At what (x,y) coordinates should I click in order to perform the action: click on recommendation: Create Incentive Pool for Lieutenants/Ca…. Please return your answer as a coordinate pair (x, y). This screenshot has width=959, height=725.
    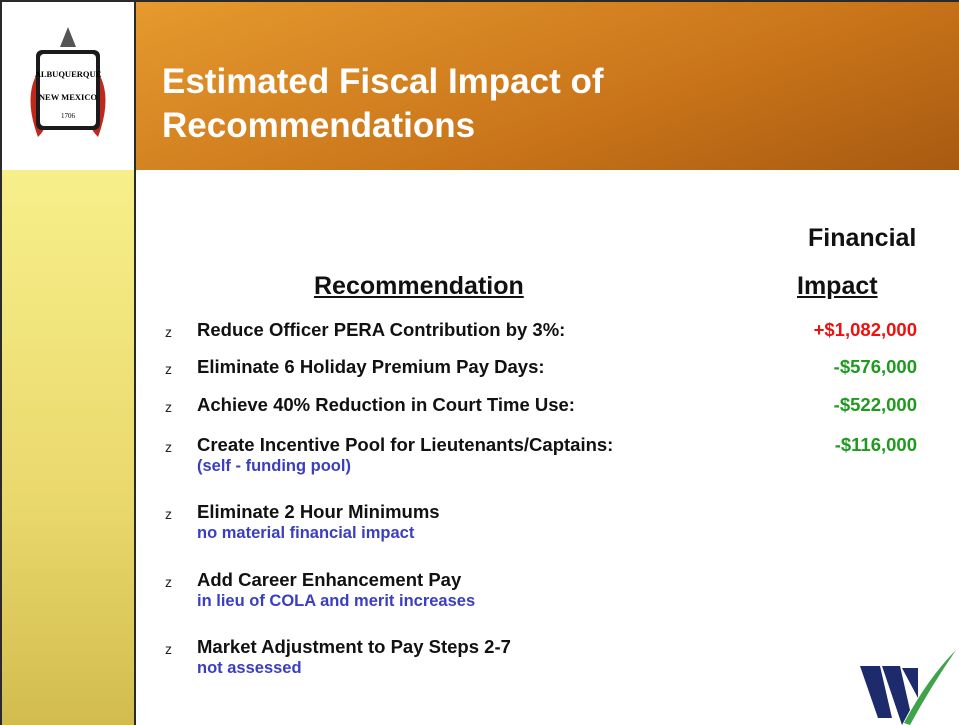
    Looking at the image, I should click on (405, 444).